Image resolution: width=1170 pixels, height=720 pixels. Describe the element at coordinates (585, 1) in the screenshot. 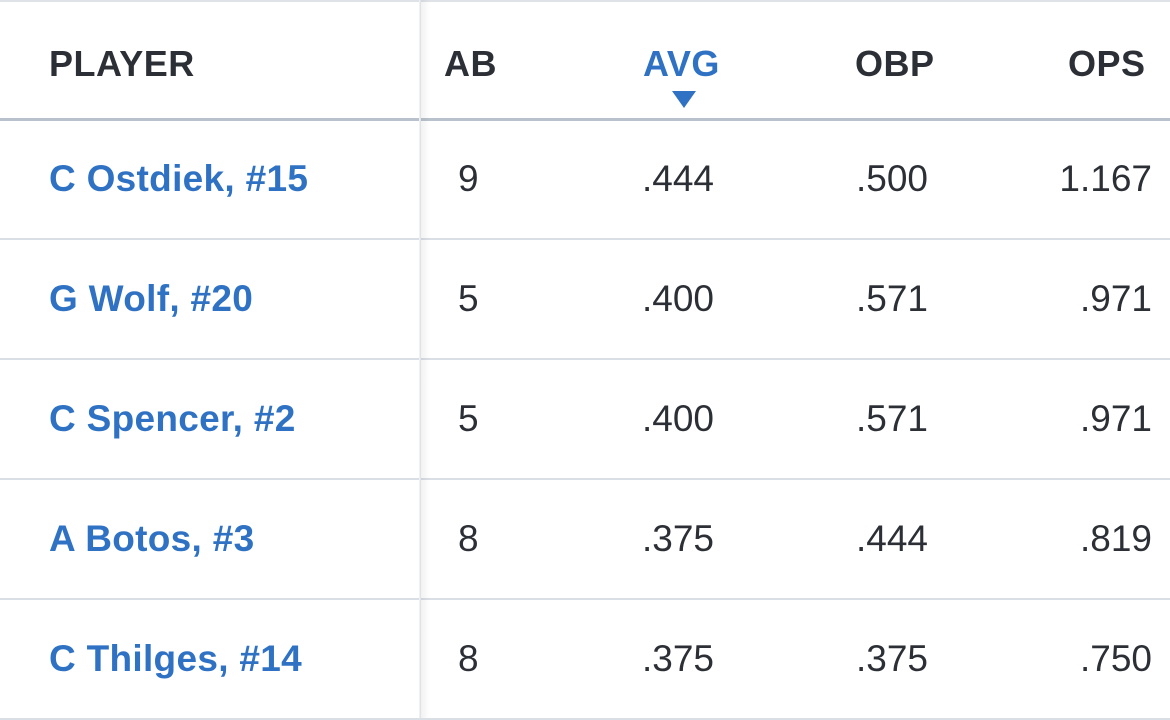

I see `table-top-rule` at that location.